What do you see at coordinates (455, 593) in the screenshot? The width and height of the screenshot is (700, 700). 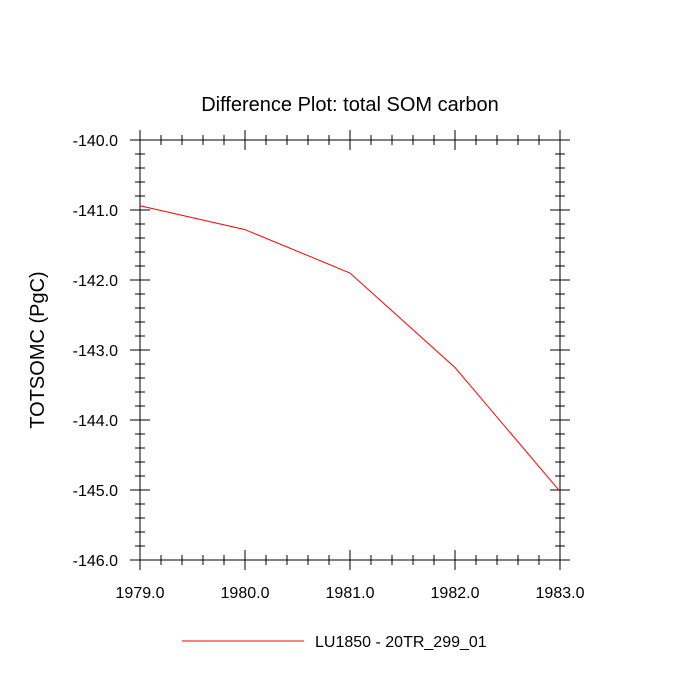 I see `x-tick-label: 1982.0` at bounding box center [455, 593].